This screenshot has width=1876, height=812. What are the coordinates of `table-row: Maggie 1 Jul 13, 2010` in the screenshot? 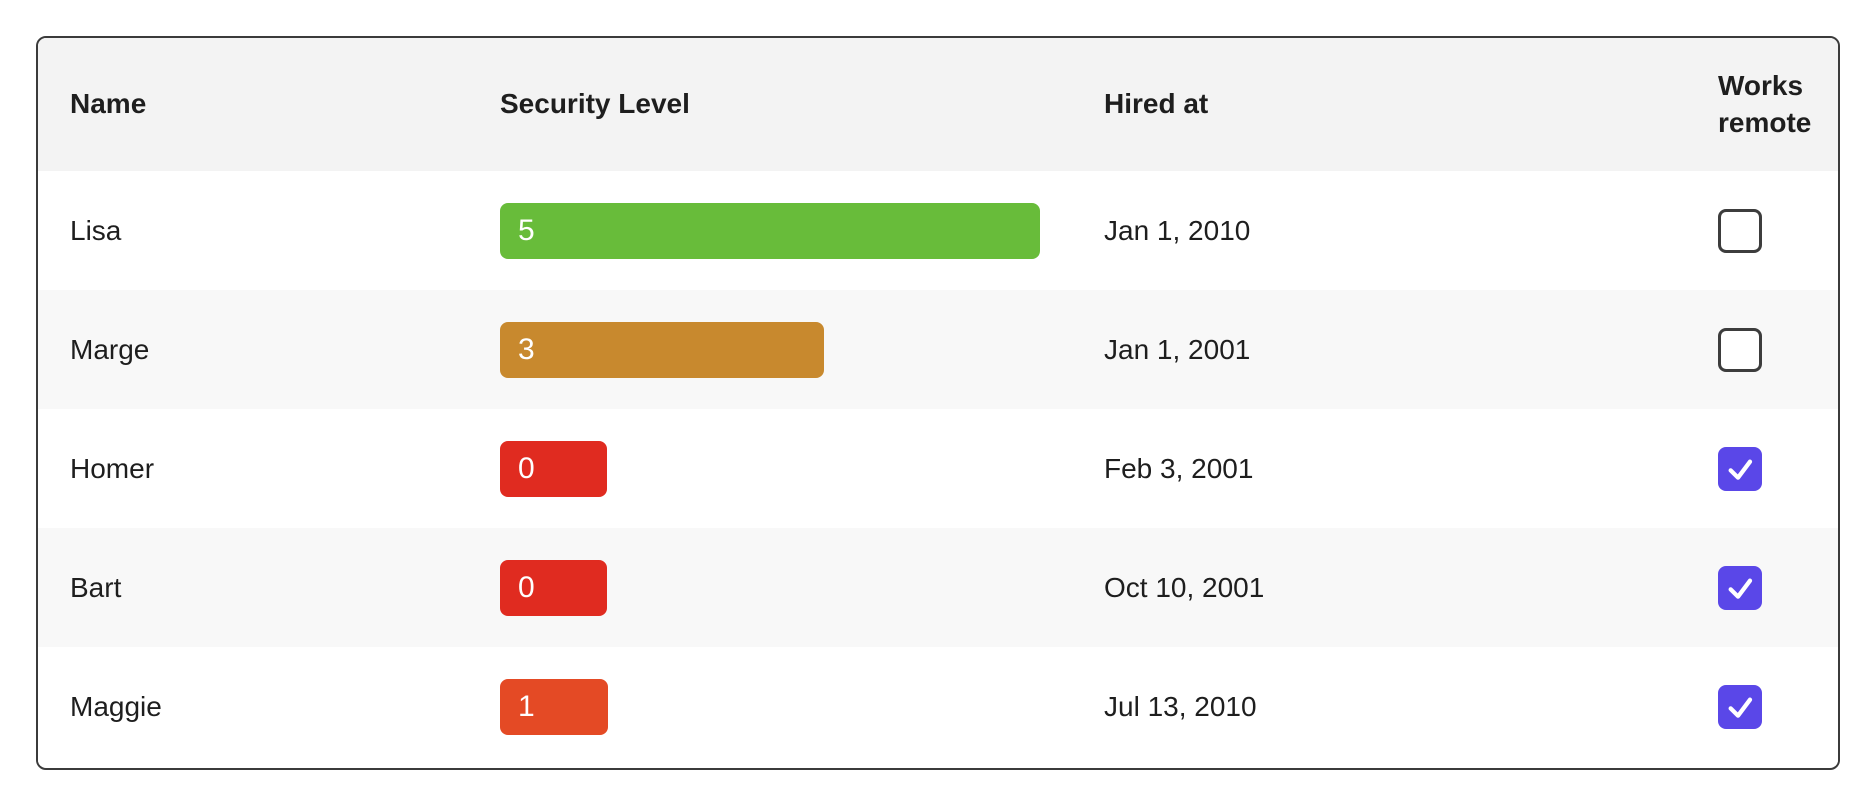 It's located at (938, 706).